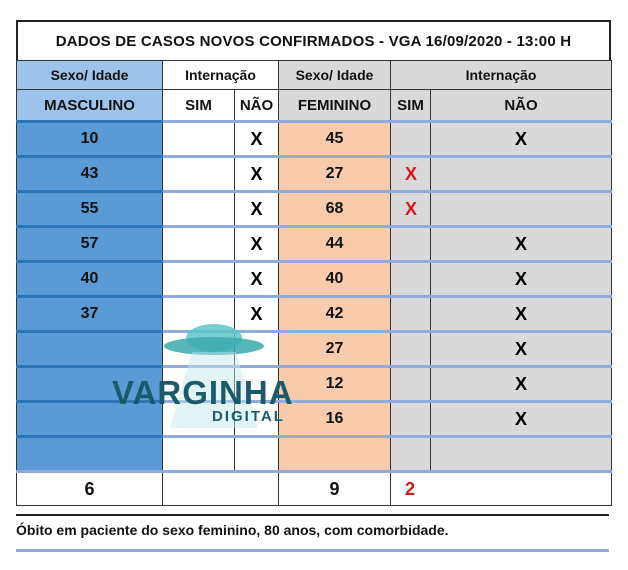 This screenshot has height=570, width=628. What do you see at coordinates (501, 488) in the screenshot?
I see `female-hospitalized-total: 2` at bounding box center [501, 488].